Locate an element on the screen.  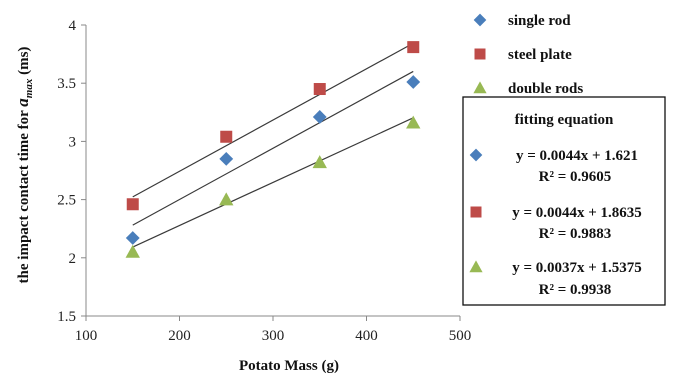
y-tick-label: 4 is located at coordinates (73, 26).